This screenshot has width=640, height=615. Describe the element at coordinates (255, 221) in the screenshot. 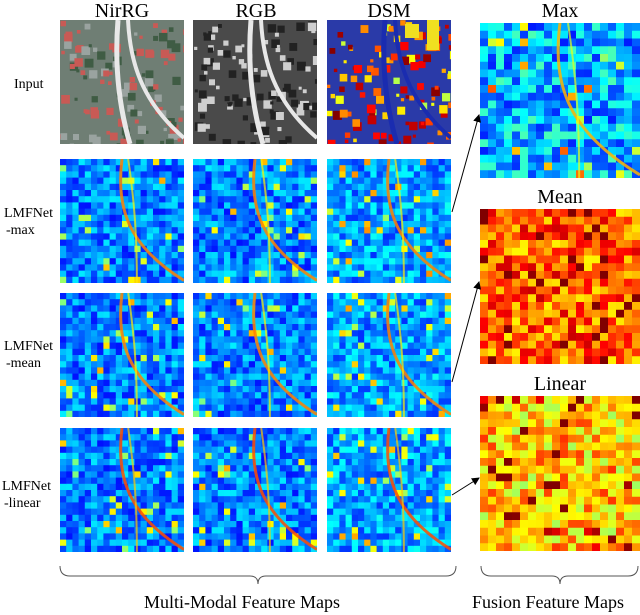

I see `map-max-rgb` at that location.